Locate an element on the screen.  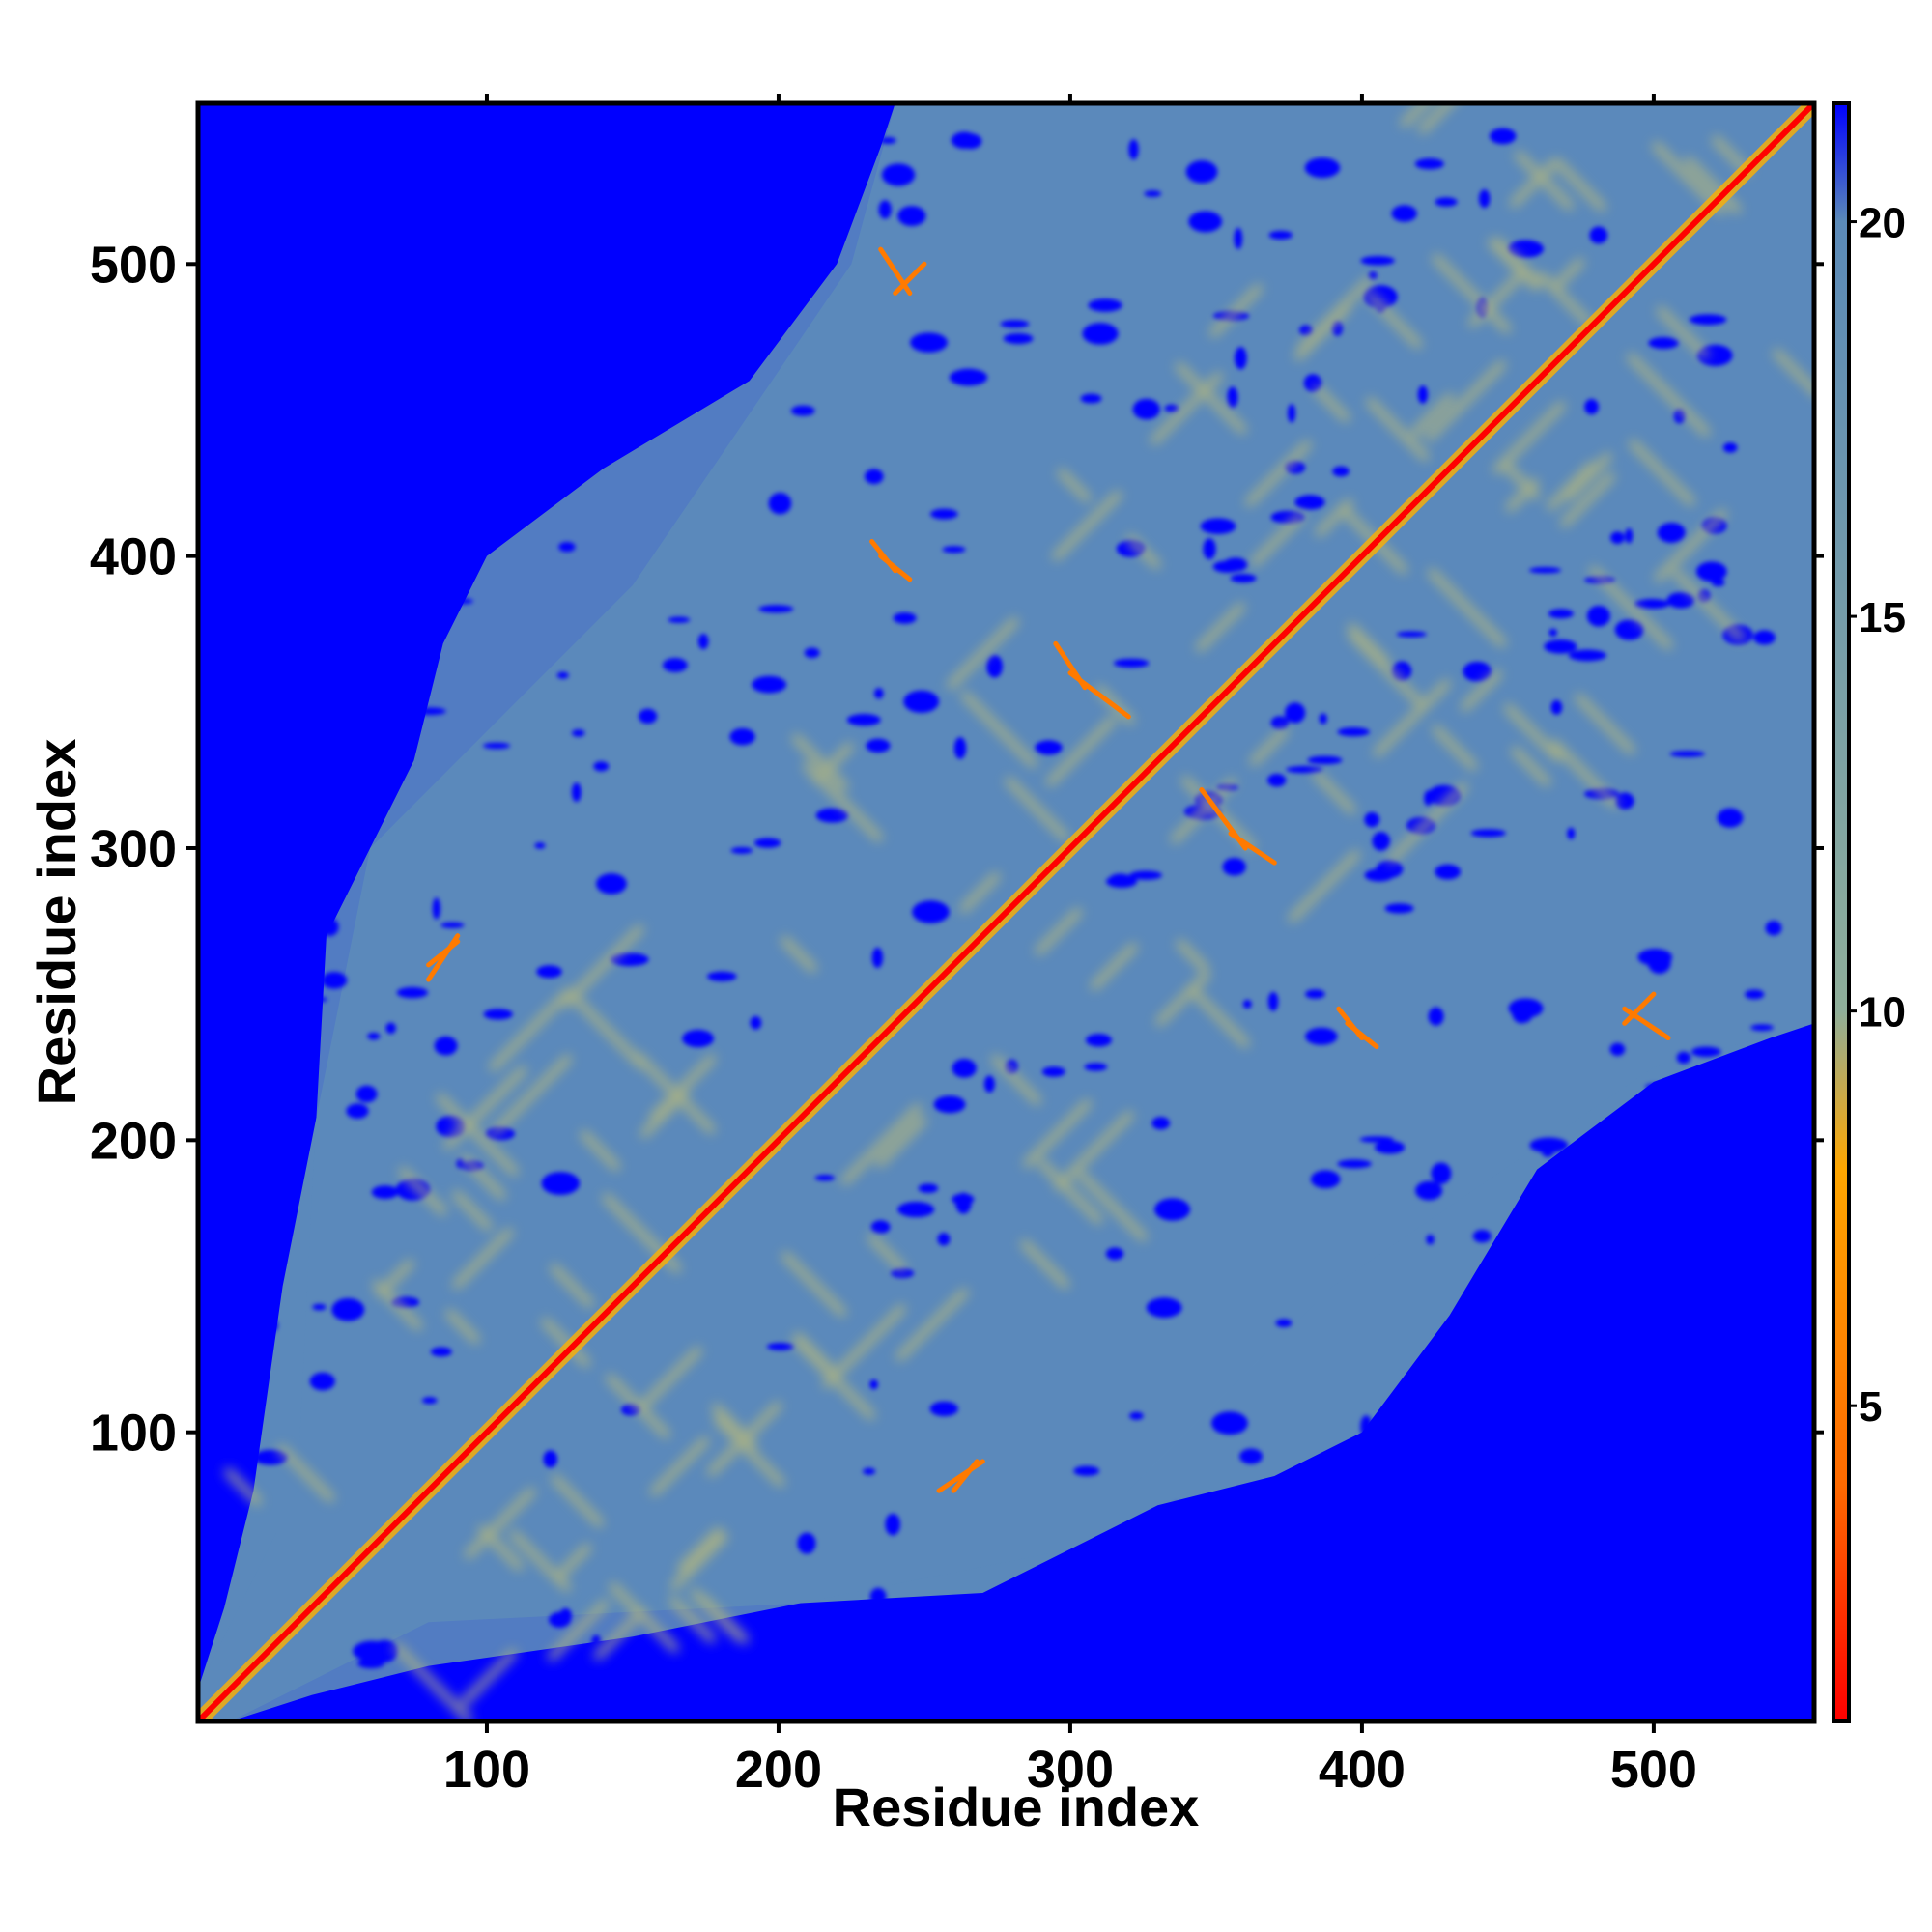
y-tick-label: 100 is located at coordinates (133, 1434).